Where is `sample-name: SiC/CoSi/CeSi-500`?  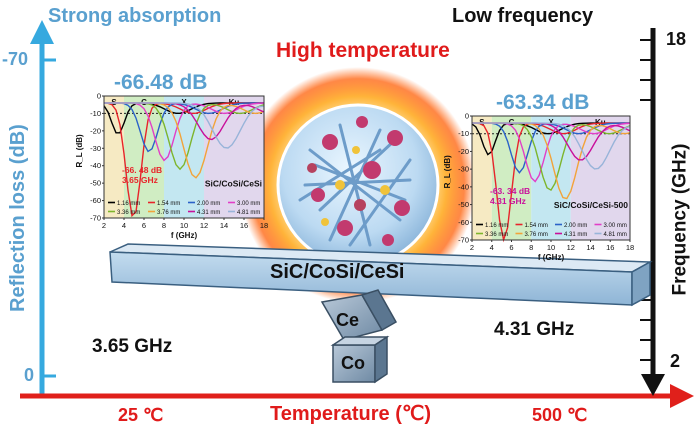
sample-name: SiC/CoSi/CeSi-500 is located at coordinates (591, 205).